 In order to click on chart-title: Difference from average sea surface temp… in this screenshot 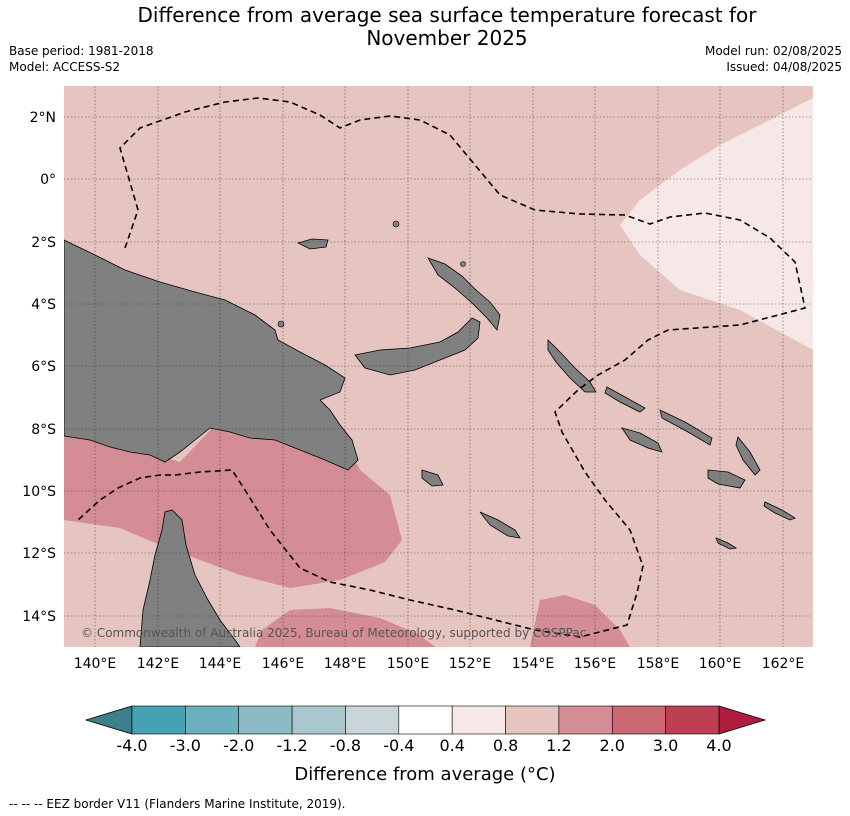, I will do `click(425, 27)`.